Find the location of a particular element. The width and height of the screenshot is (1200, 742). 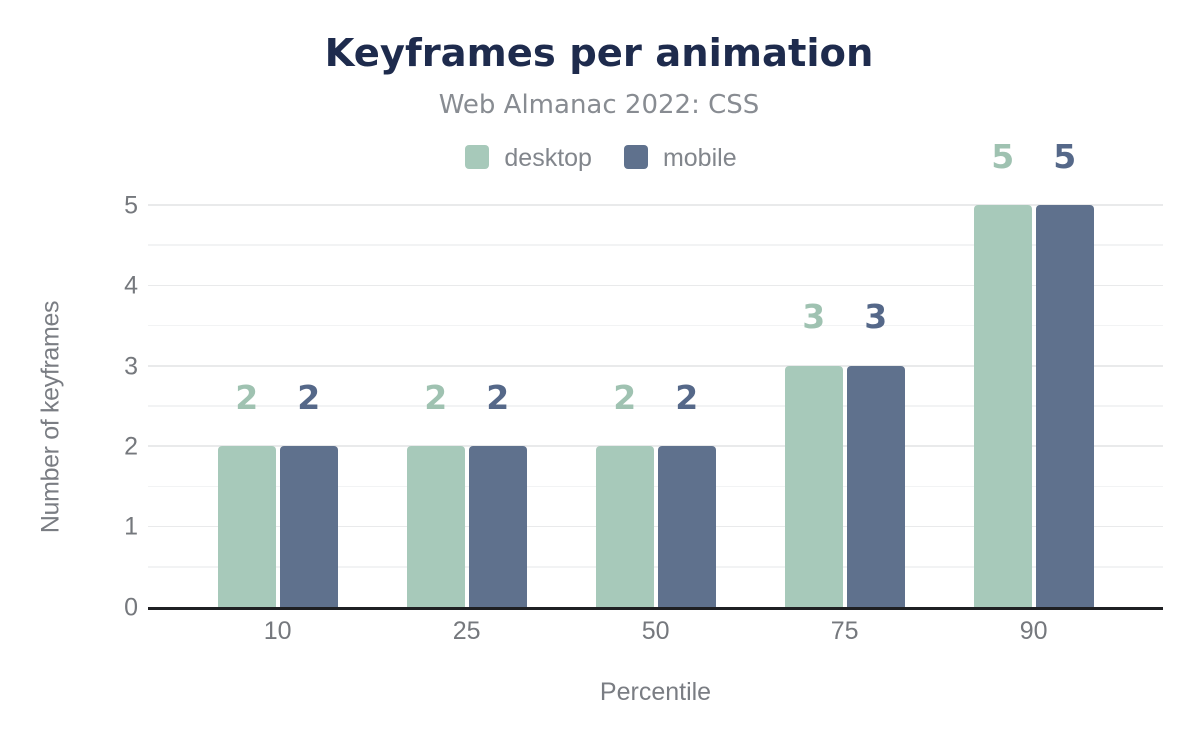

bar-value-label-desktop-10: 2 is located at coordinates (247, 397).